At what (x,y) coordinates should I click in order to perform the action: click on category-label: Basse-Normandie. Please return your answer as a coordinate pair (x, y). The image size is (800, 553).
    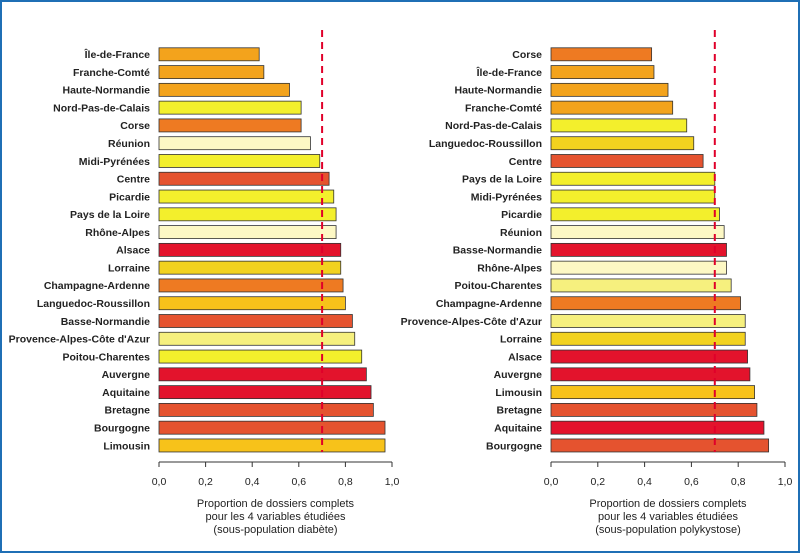
    Looking at the image, I should click on (105, 322).